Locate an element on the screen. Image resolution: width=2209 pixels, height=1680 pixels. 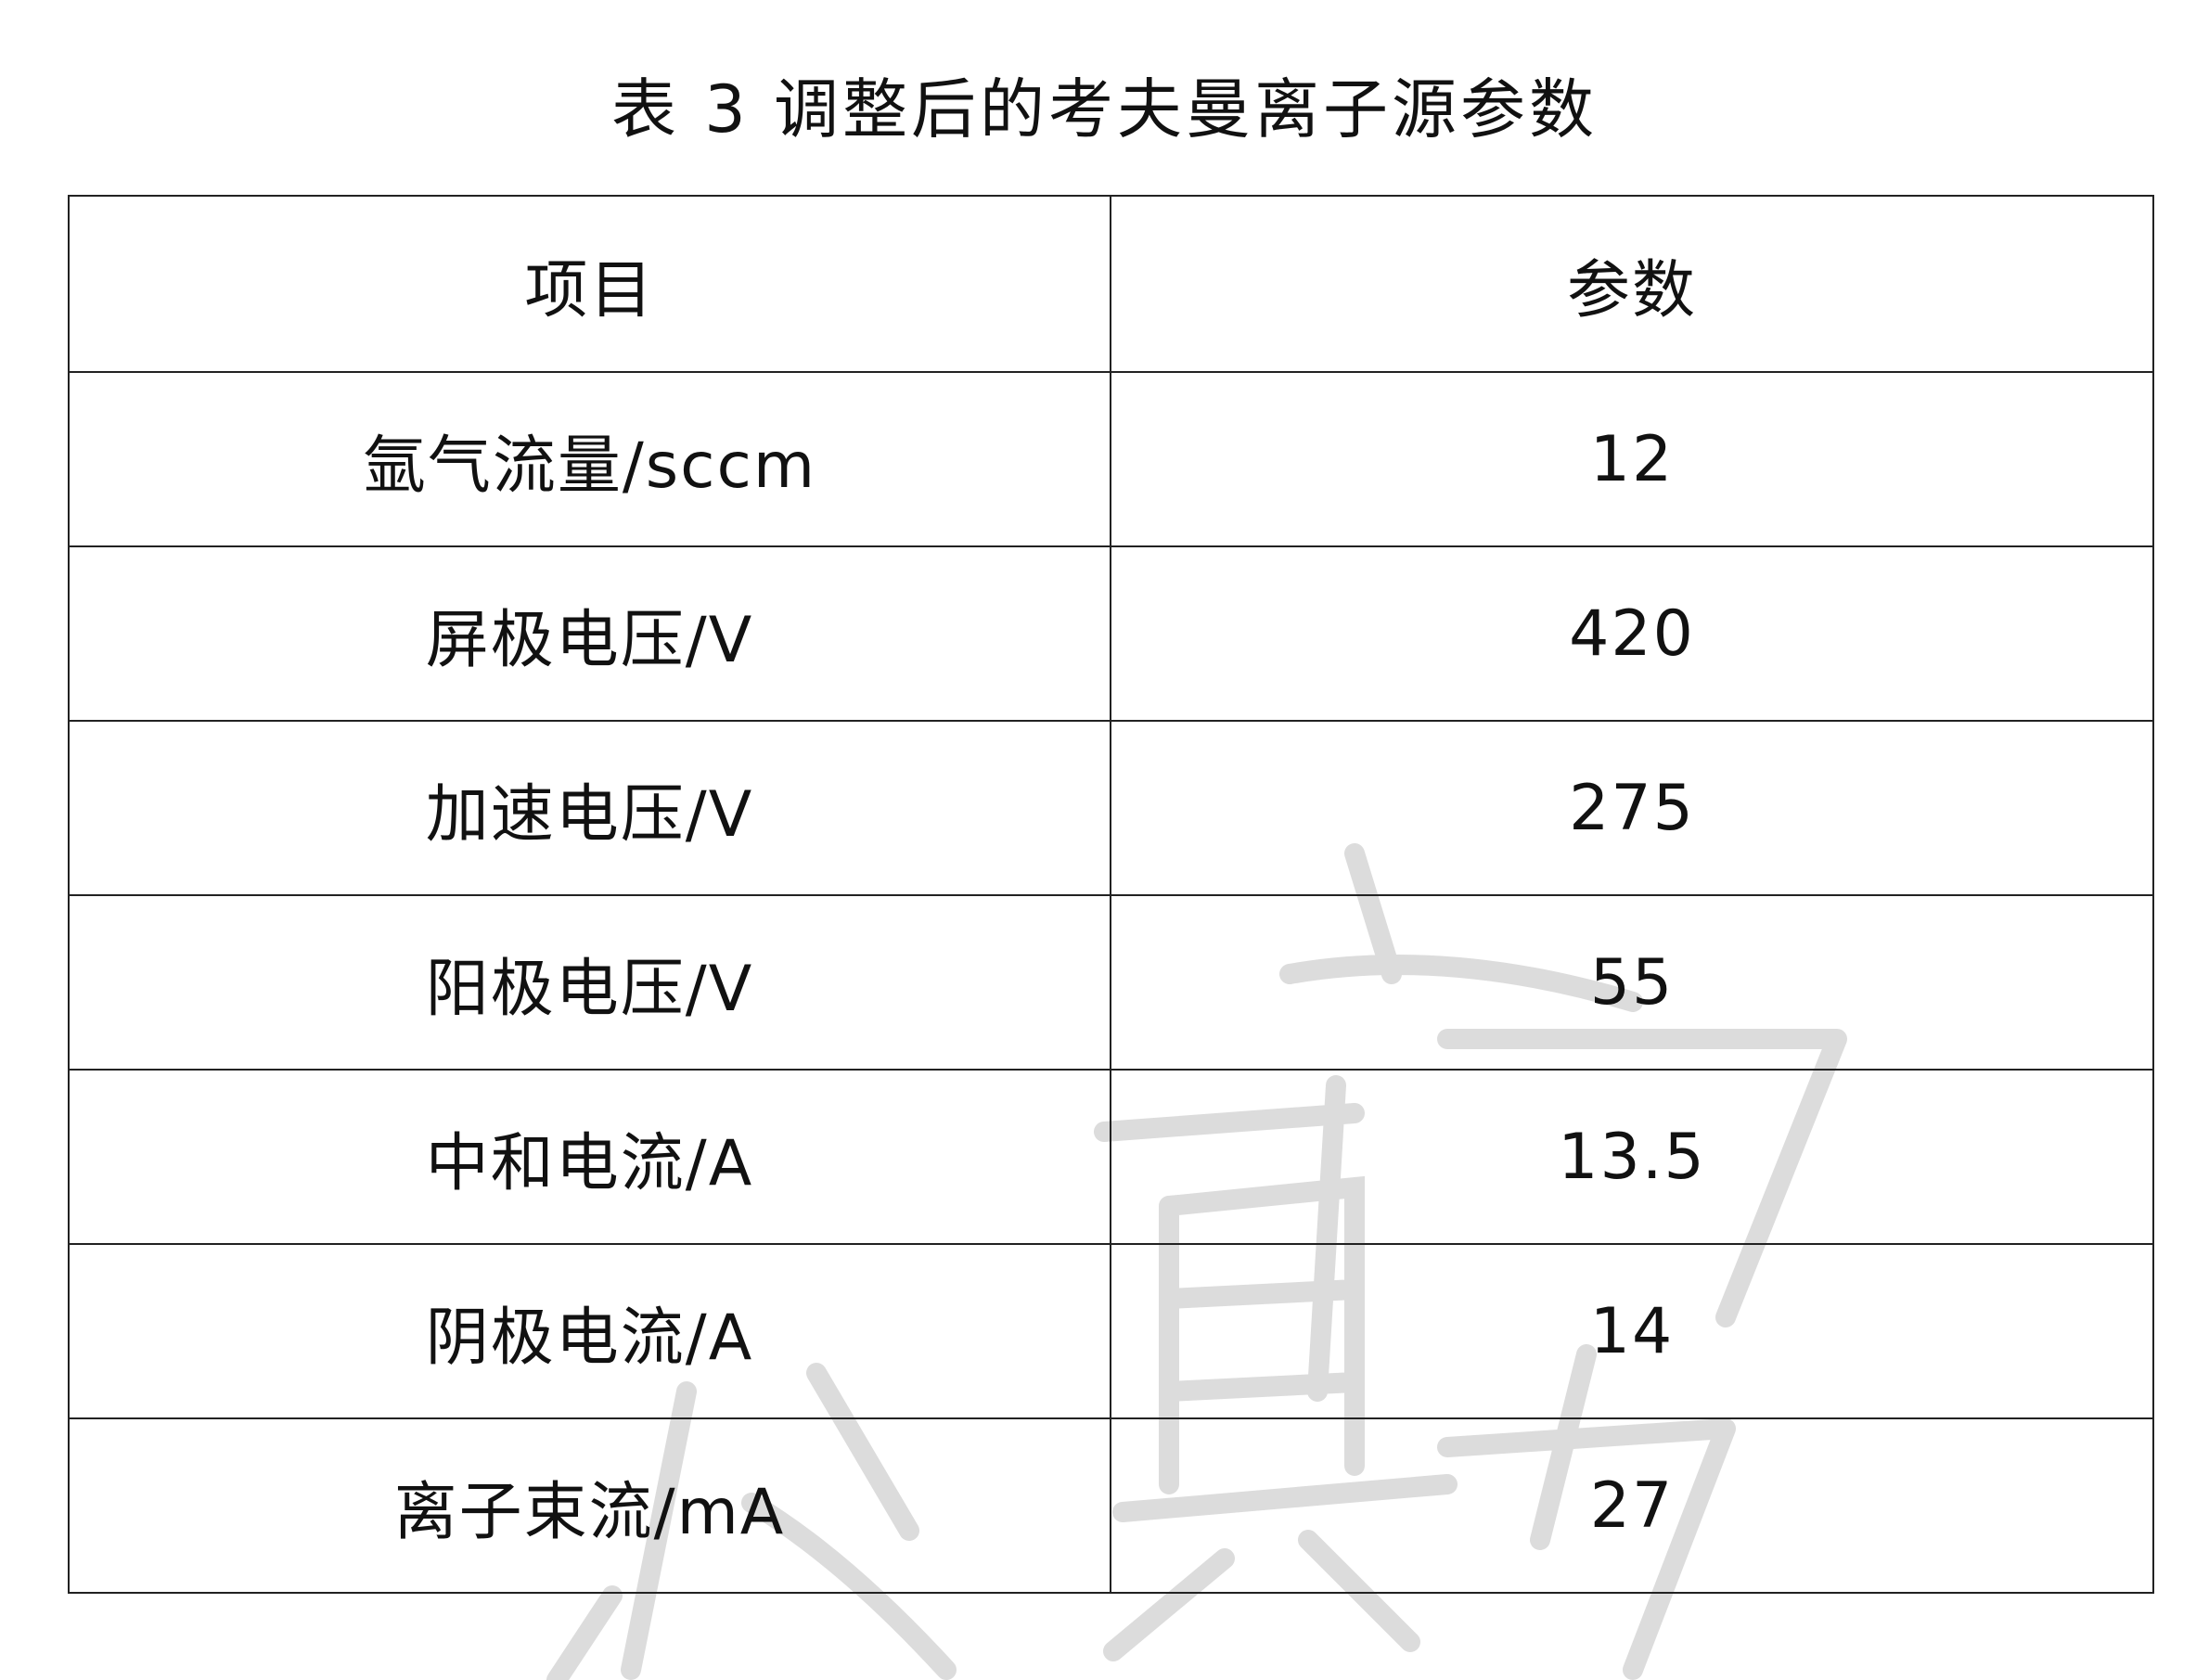
row-value: 275 is located at coordinates (1632, 808).